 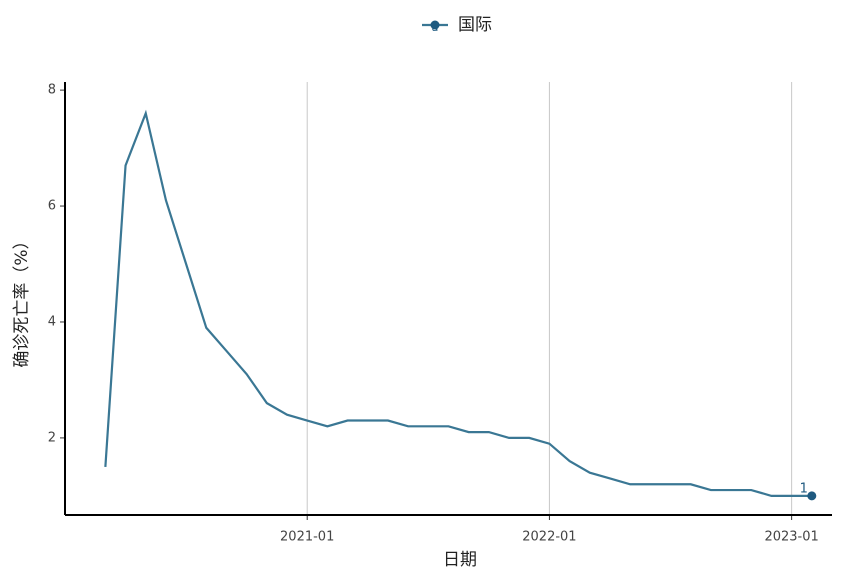 I want to click on x-tick-label: 2021-01, so click(x=307, y=537).